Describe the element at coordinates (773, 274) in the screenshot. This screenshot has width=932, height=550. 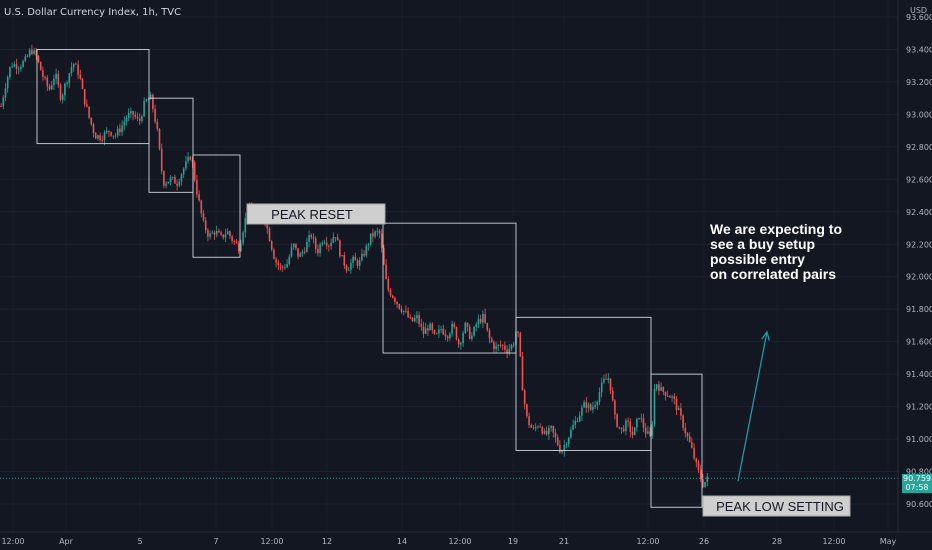
I see `note-line: on correlated pairs` at that location.